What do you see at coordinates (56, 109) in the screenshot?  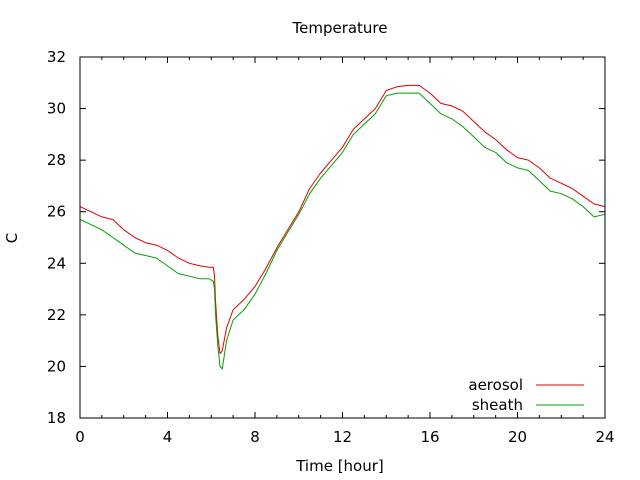 I see `y-tick-label: 30` at bounding box center [56, 109].